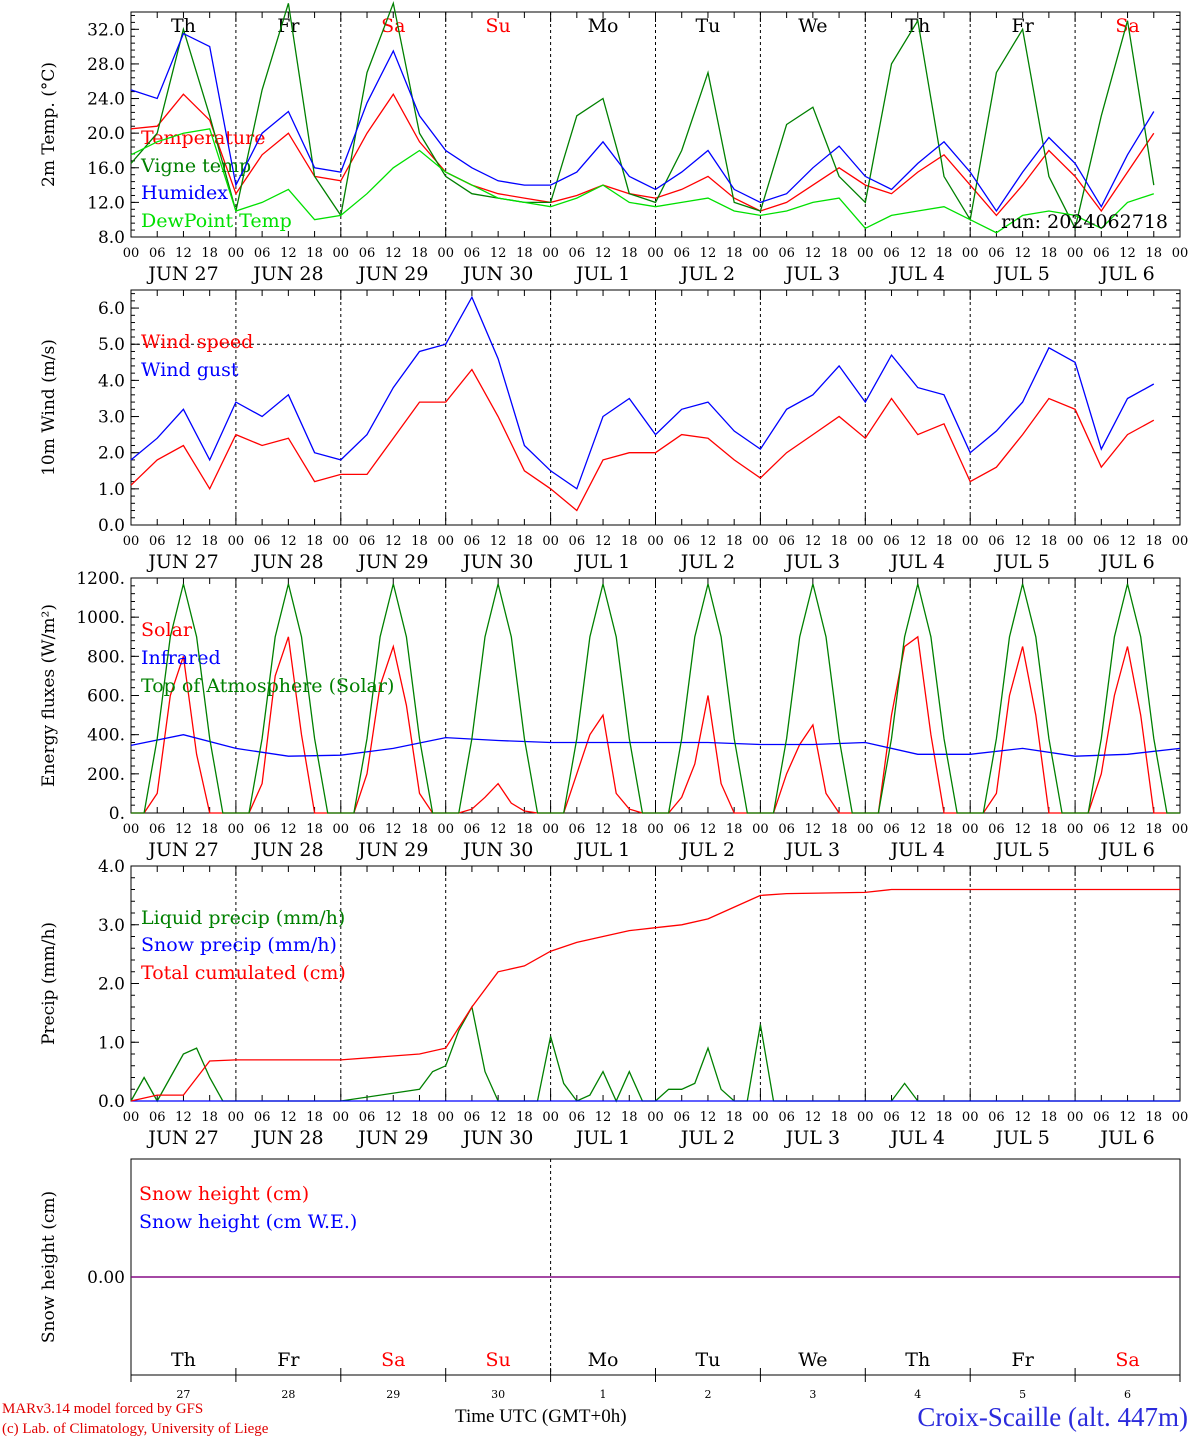  What do you see at coordinates (111, 418) in the screenshot?
I see `y-tick-label: 3.0` at bounding box center [111, 418].